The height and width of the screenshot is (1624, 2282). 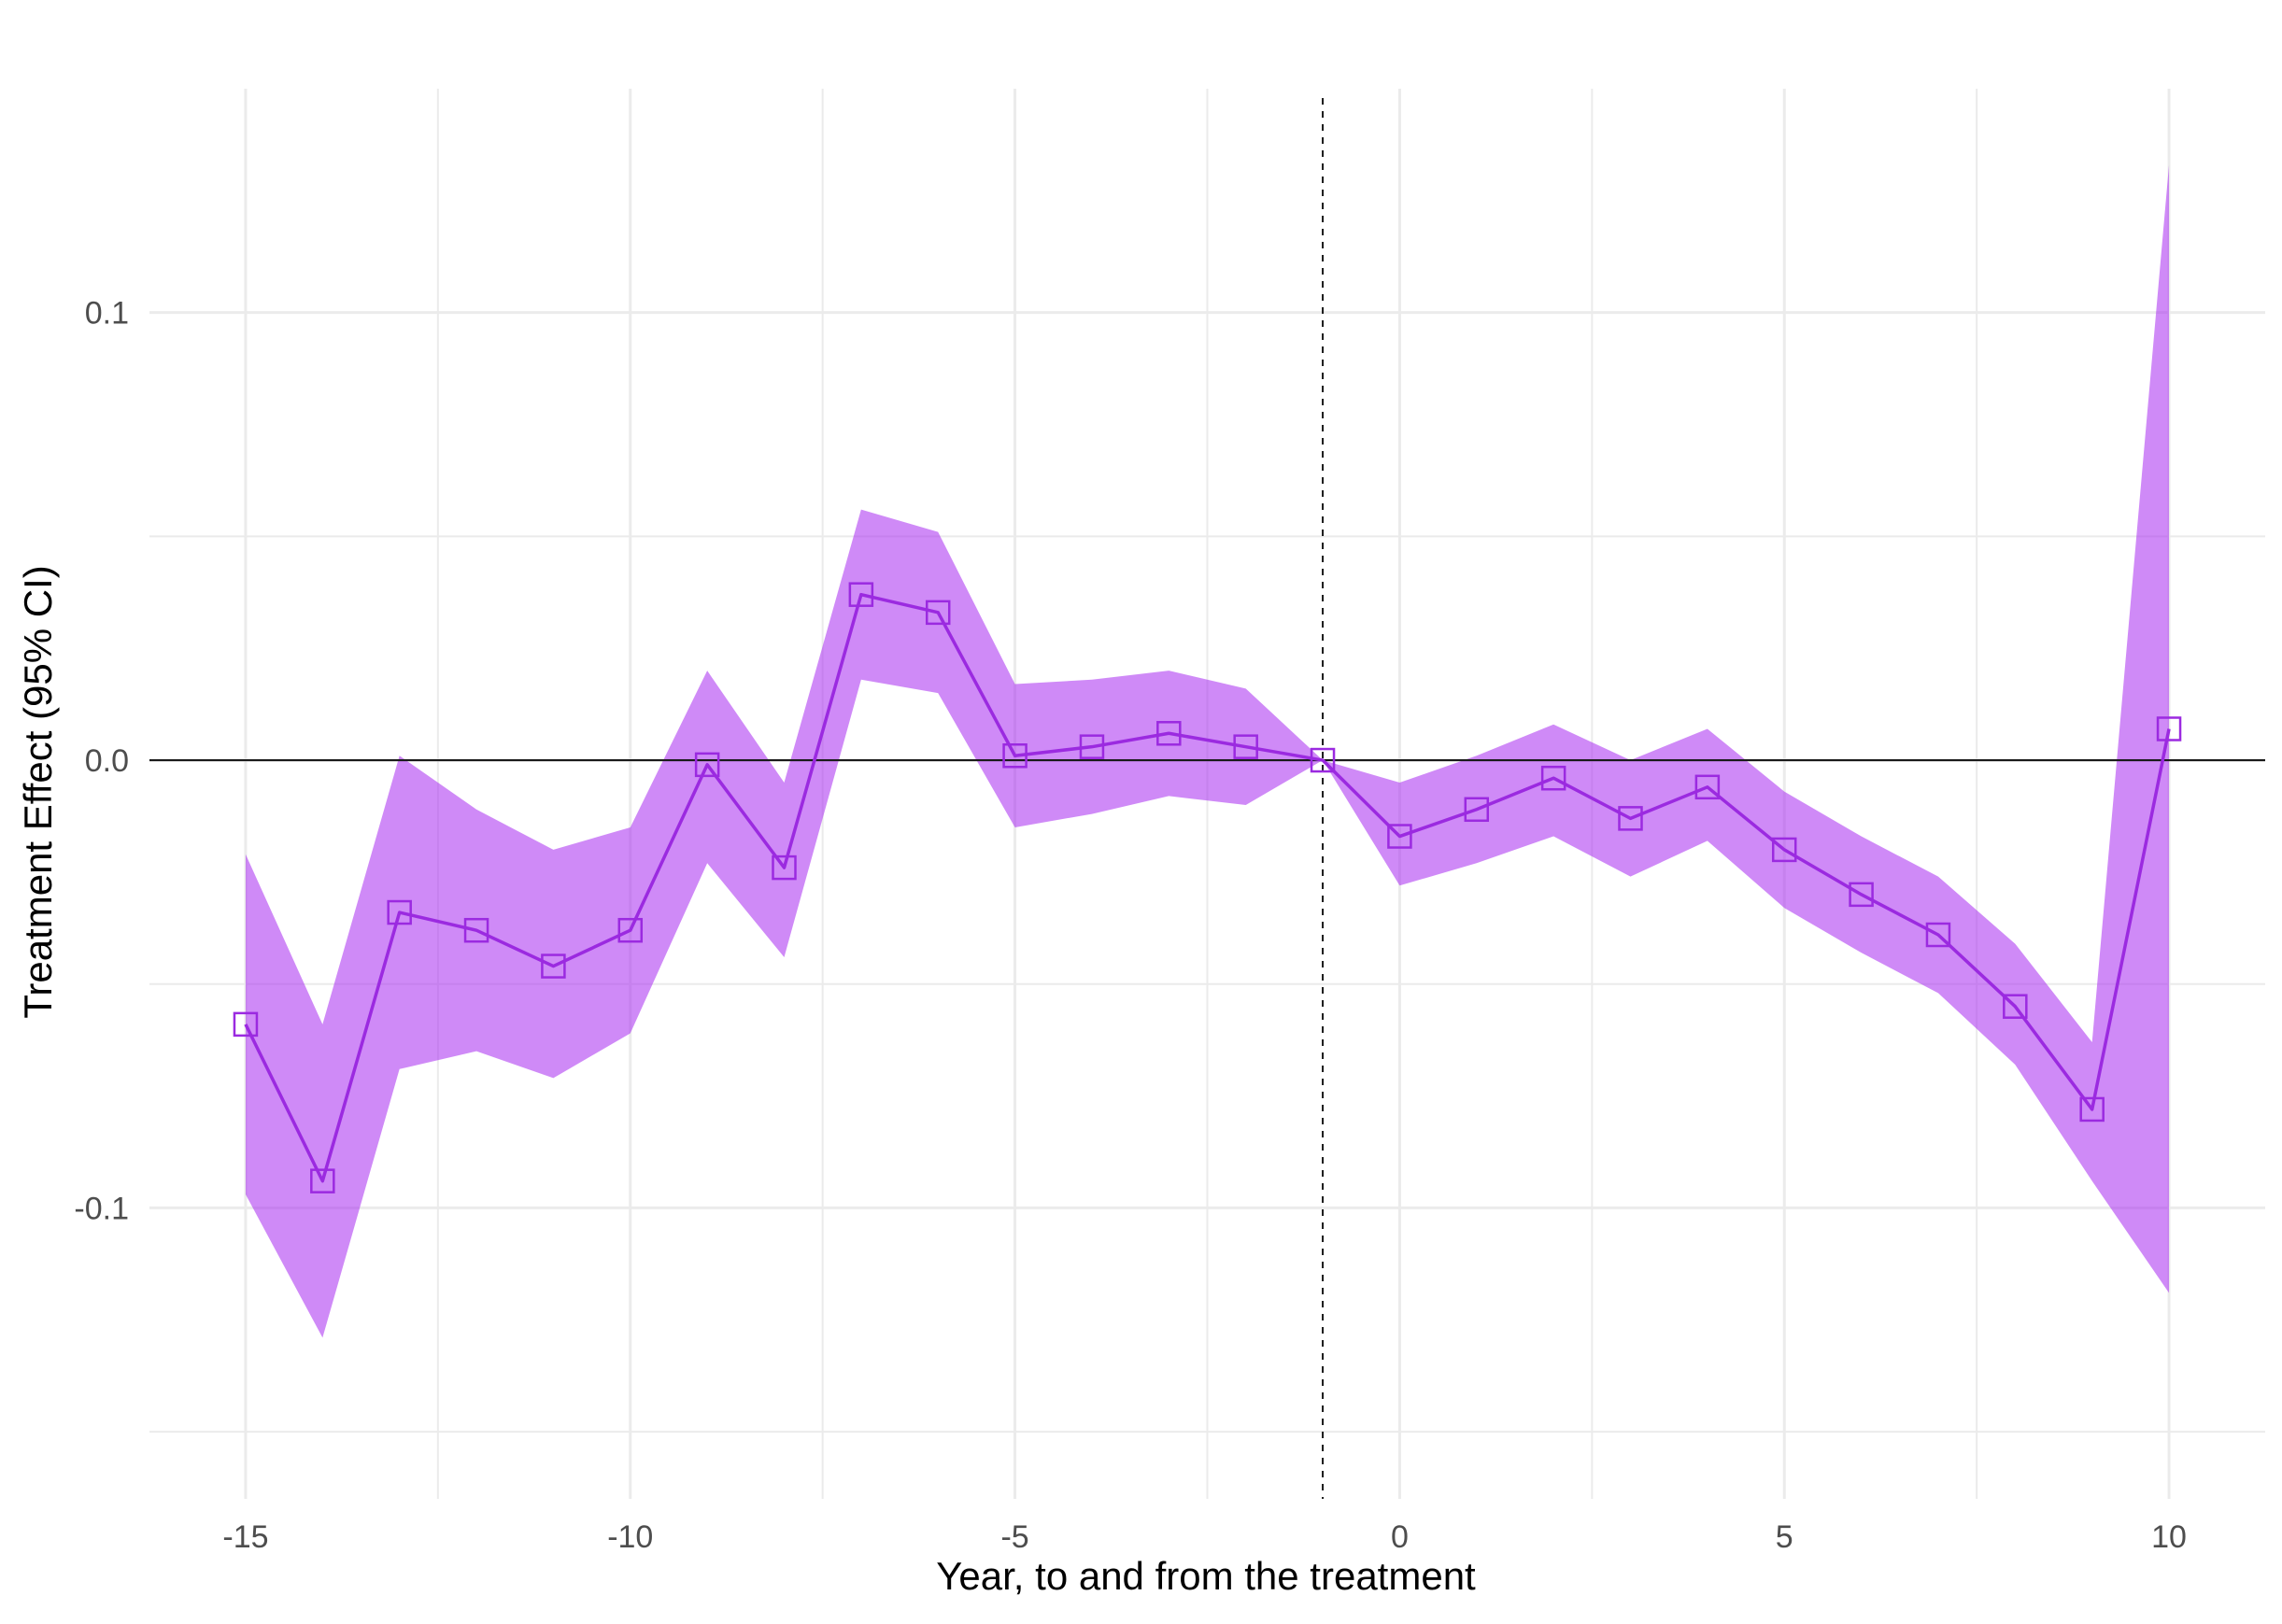 I want to click on x-tick-label: -15, so click(x=245, y=1537).